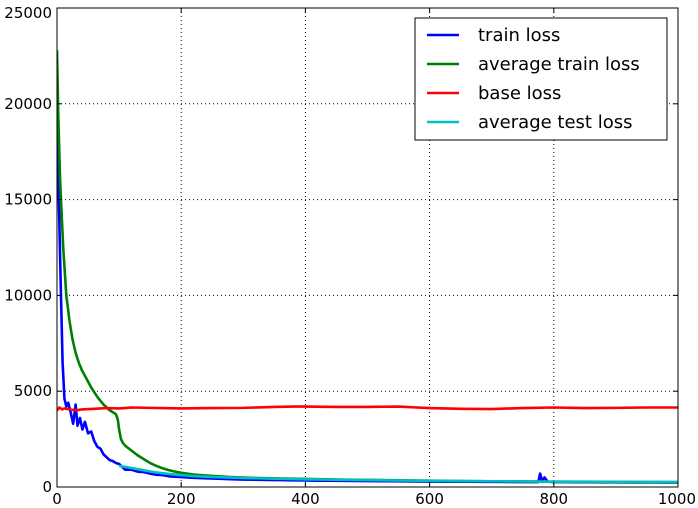 Image resolution: width=698 pixels, height=508 pixels. What do you see at coordinates (398, 474) in the screenshot?
I see `series-line-average-test-loss` at bounding box center [398, 474].